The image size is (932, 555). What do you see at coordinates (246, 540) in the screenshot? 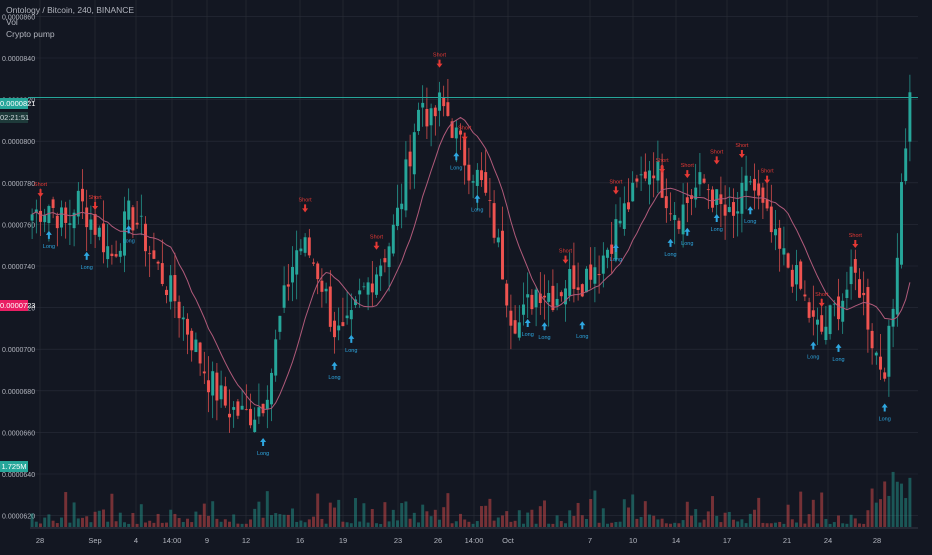
I see `time-tick-label: 12` at bounding box center [246, 540].